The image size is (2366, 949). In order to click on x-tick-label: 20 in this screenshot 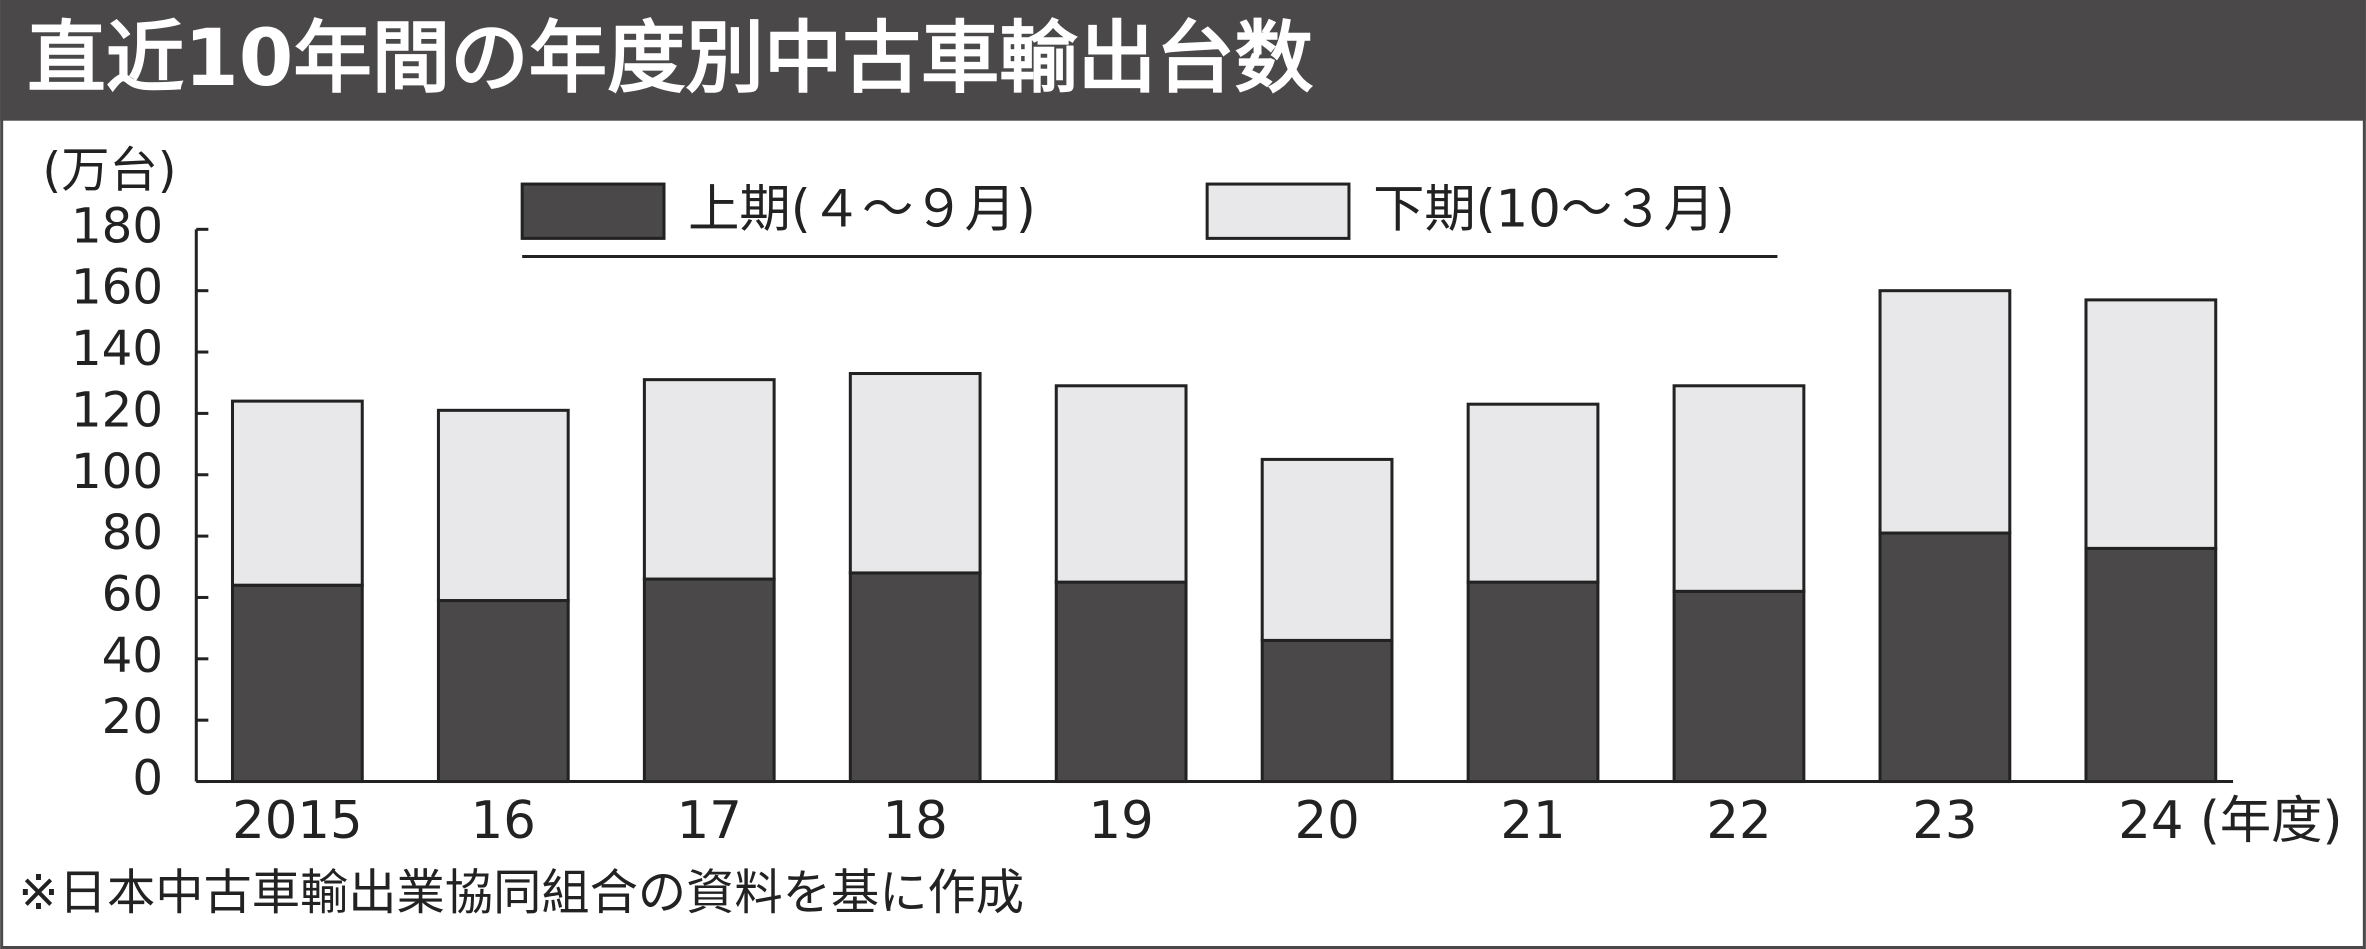, I will do `click(1326, 821)`.